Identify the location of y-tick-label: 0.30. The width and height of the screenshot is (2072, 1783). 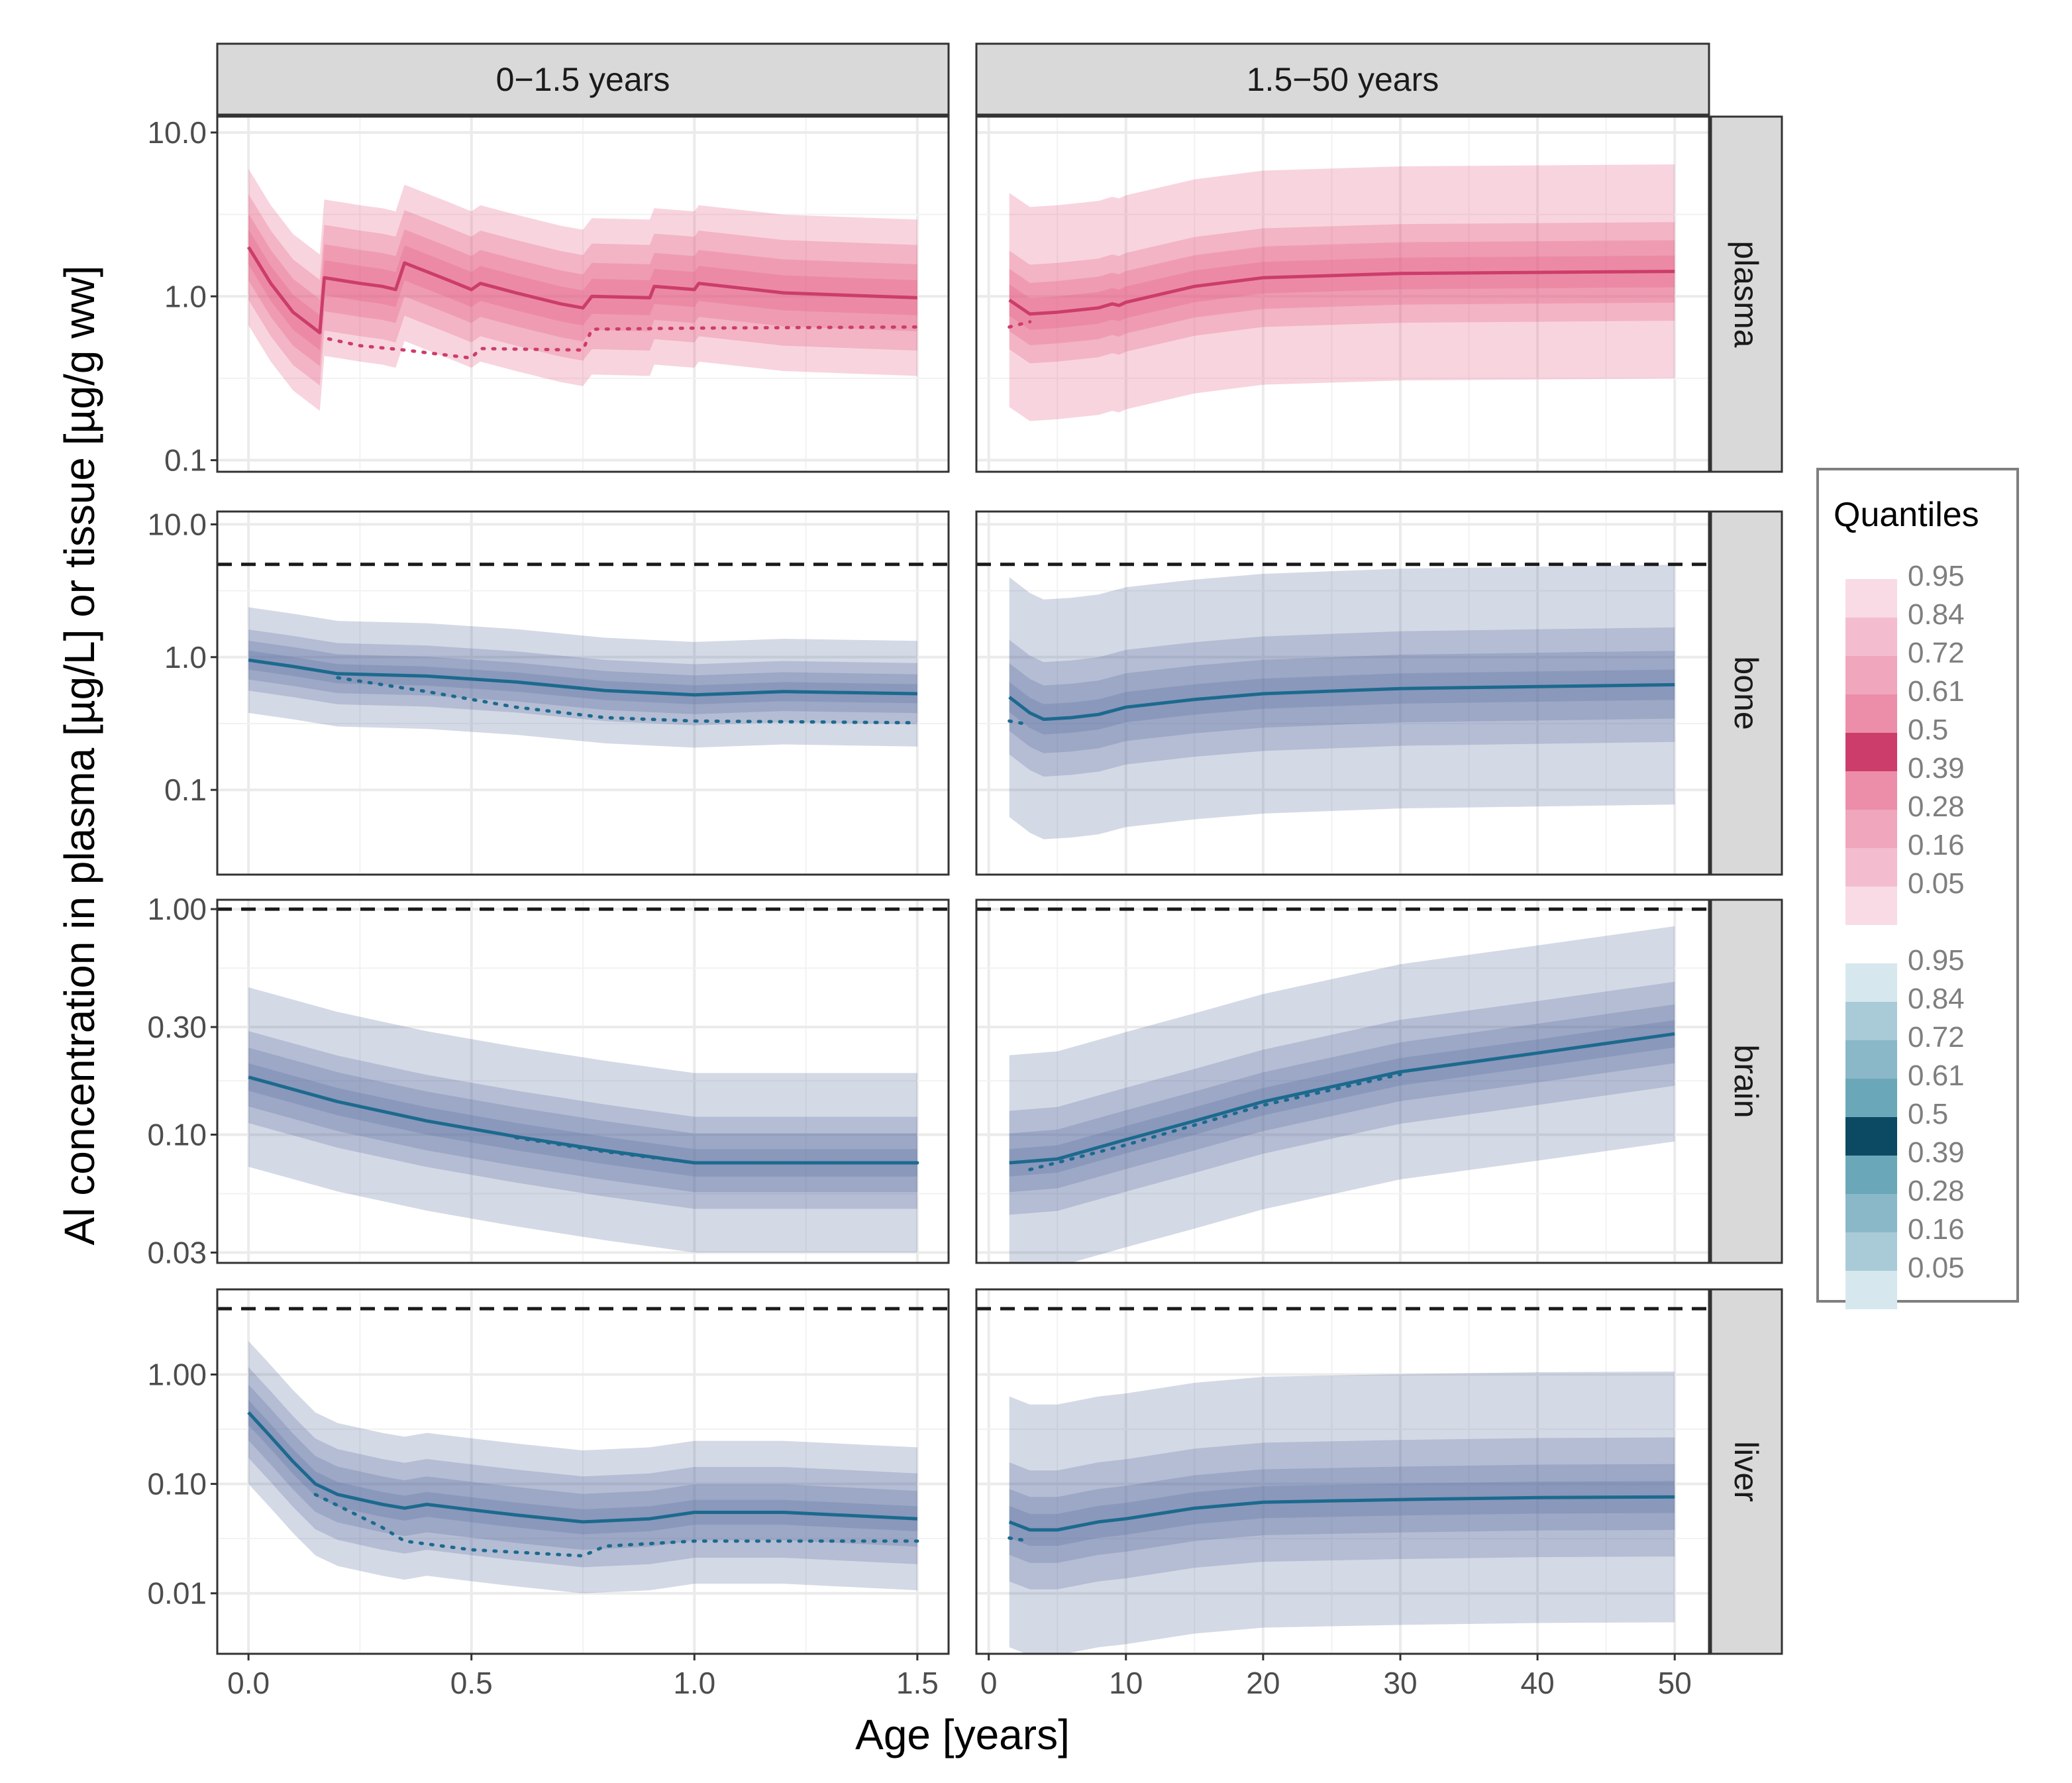
(177, 1027).